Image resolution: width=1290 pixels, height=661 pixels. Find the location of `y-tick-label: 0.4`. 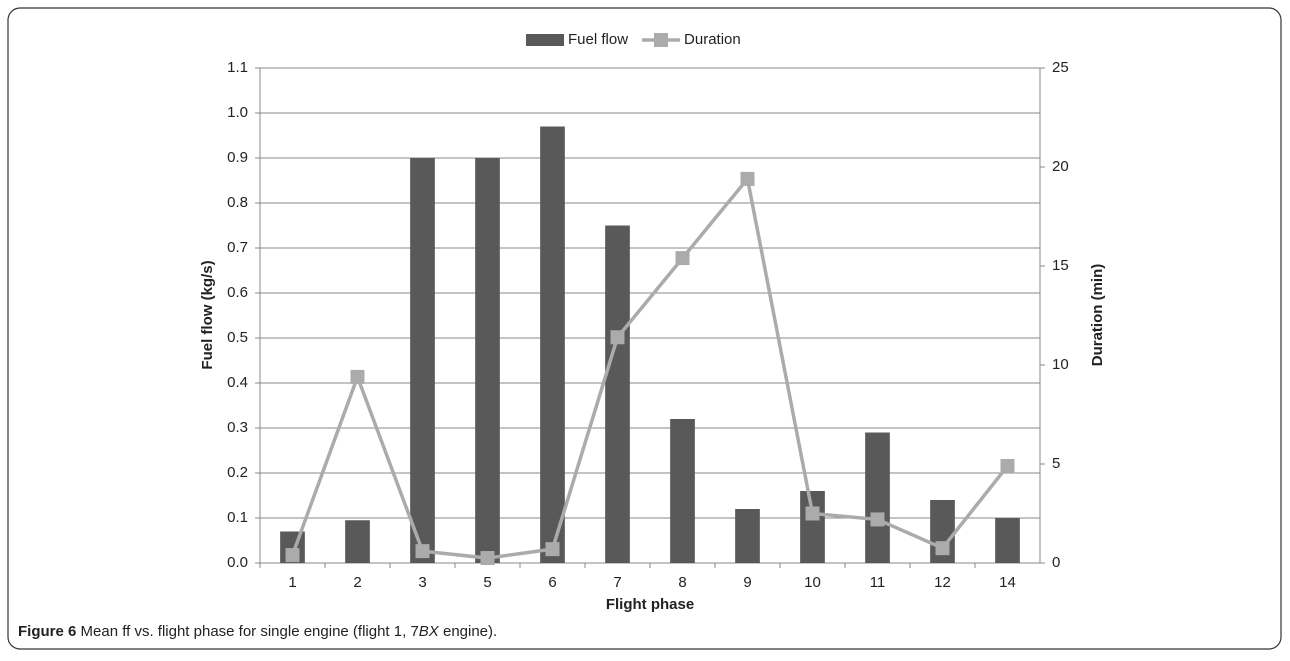

y-tick-label: 0.4 is located at coordinates (237, 382).